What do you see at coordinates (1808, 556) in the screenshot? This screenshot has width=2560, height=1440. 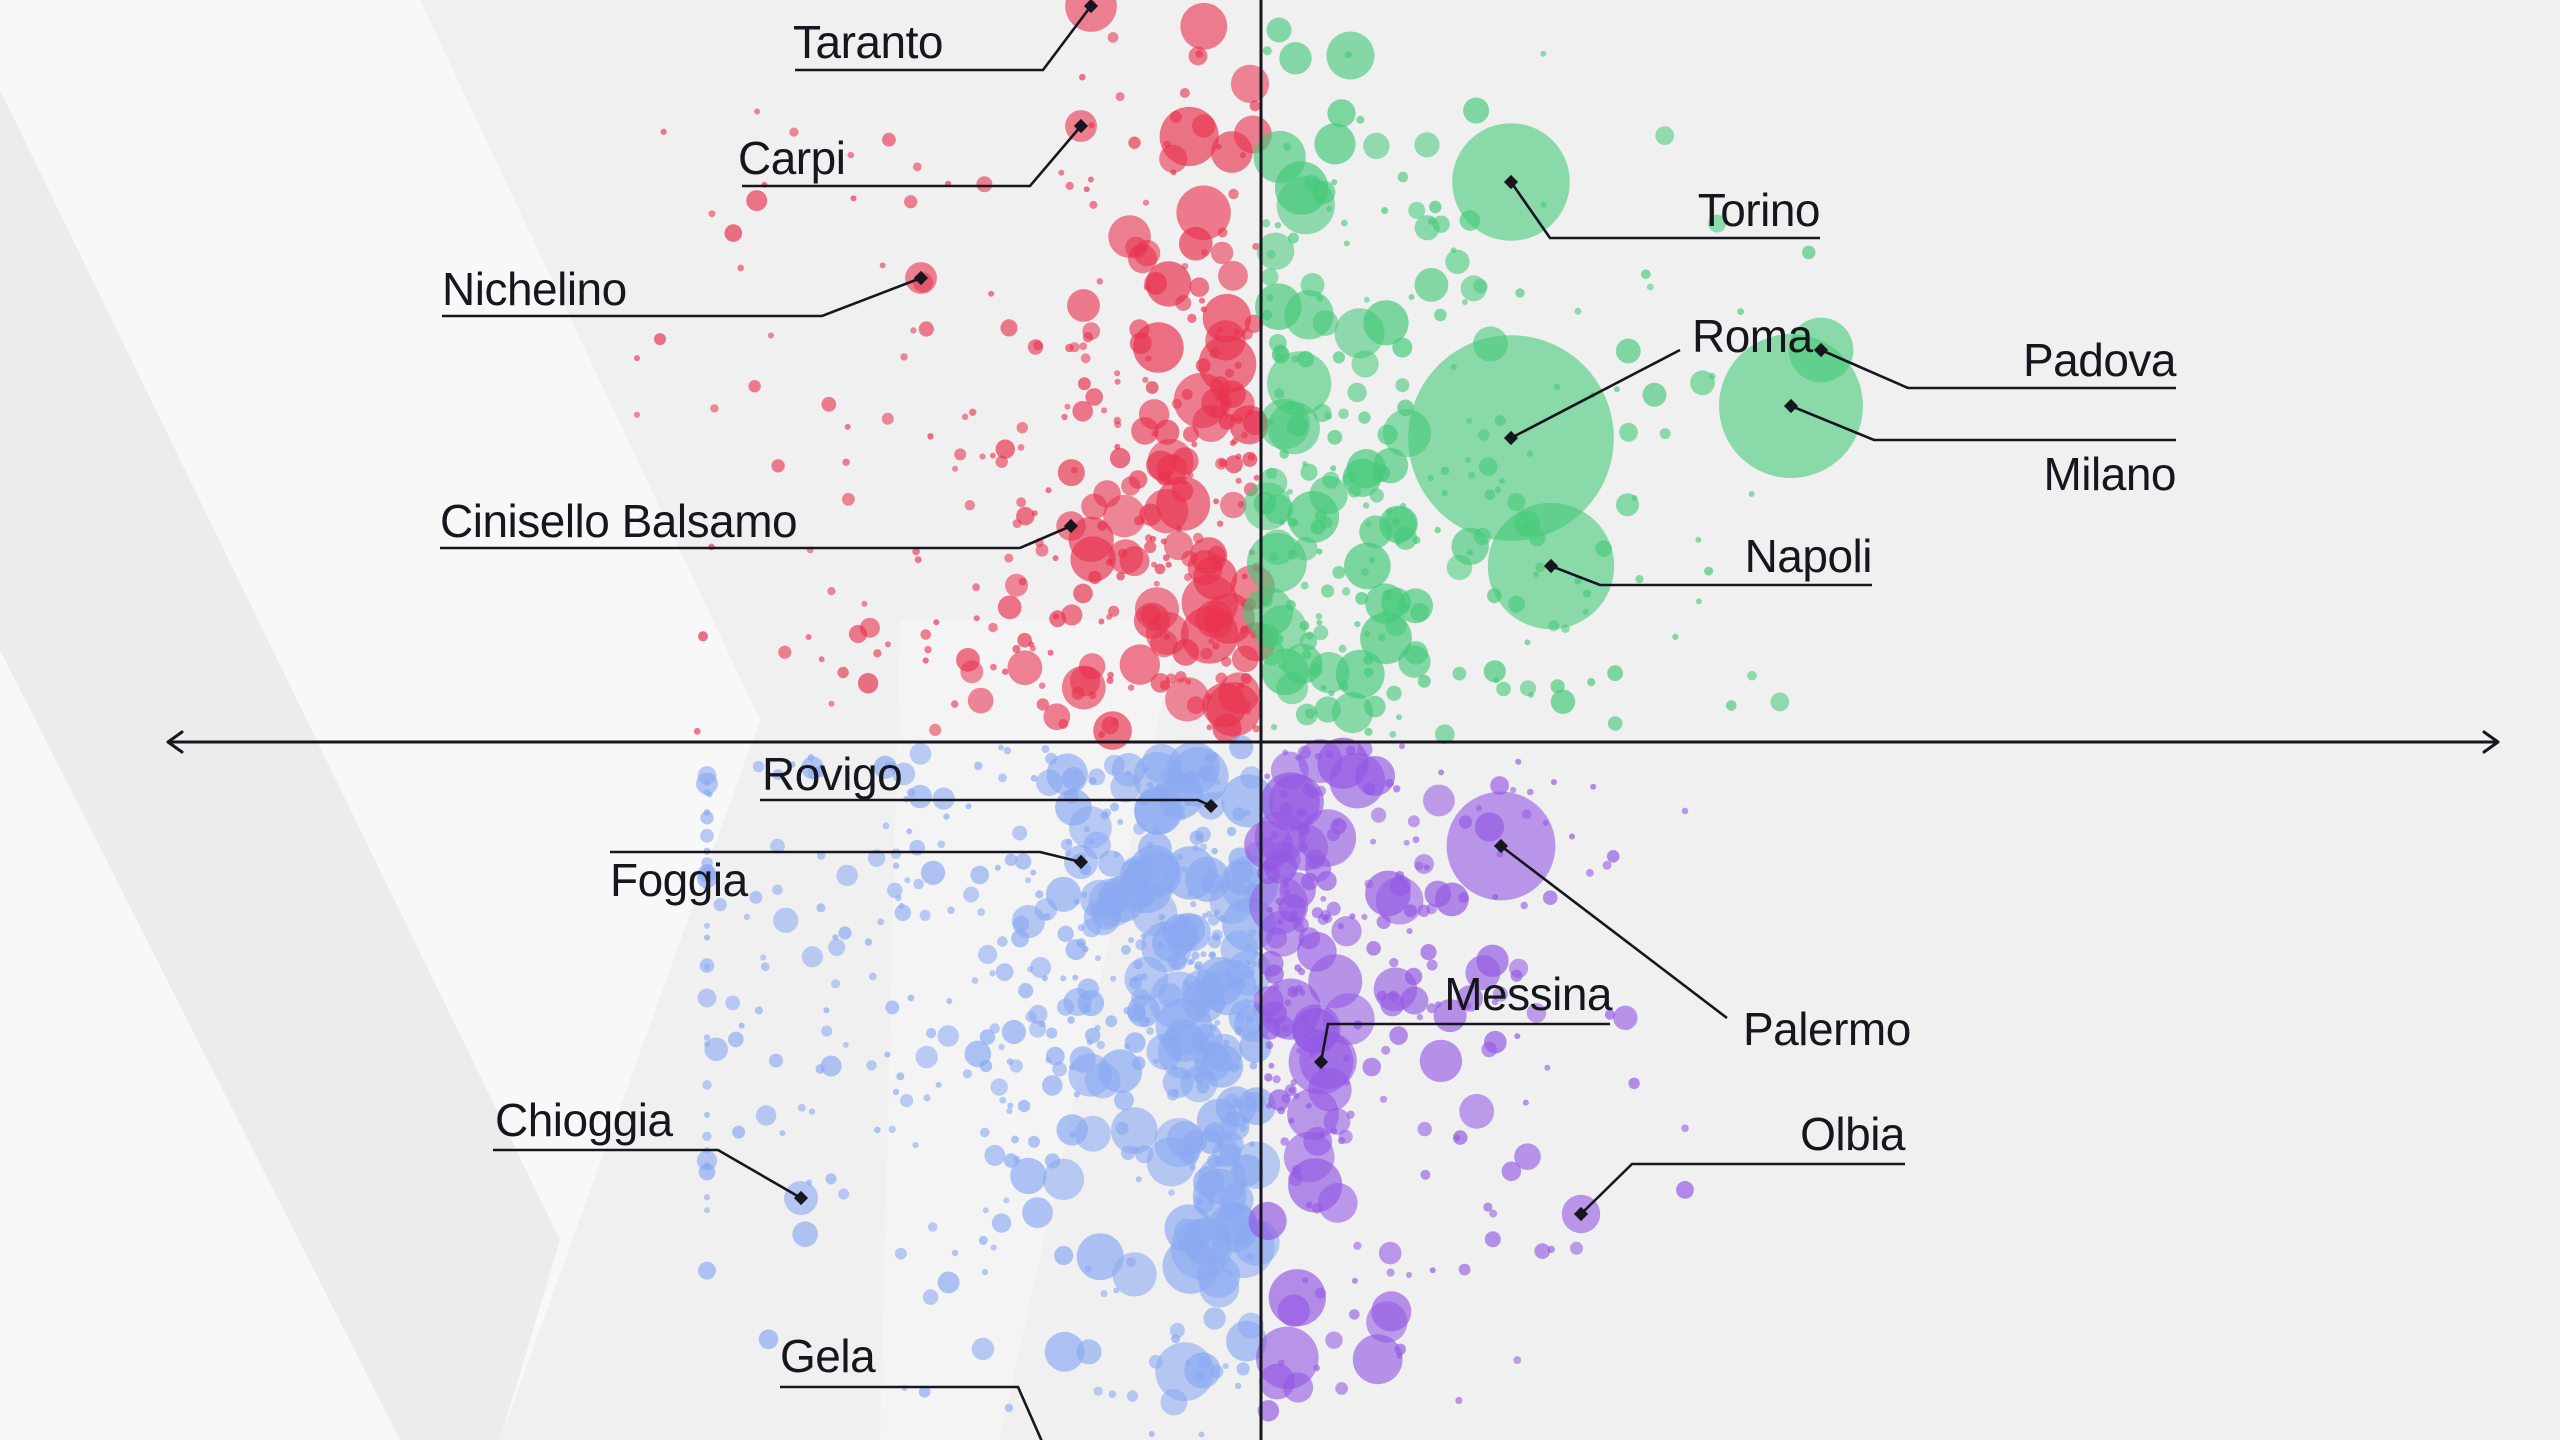 I see `city-label: Napoli` at bounding box center [1808, 556].